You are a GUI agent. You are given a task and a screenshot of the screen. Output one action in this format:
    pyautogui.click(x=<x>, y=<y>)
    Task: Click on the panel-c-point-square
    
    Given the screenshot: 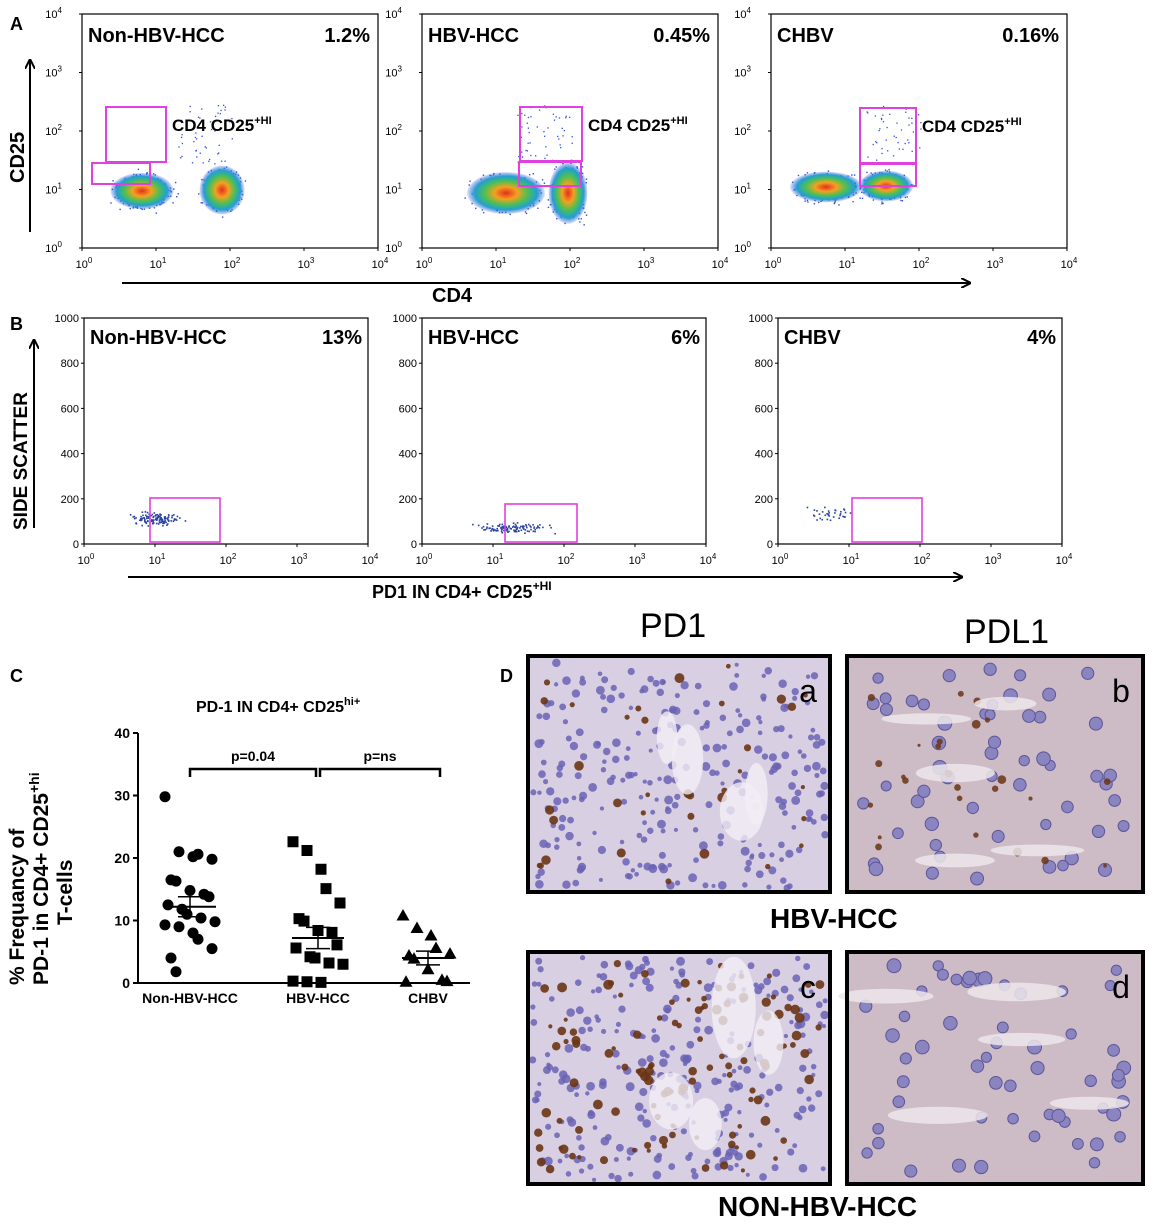 What is the action you would take?
    pyautogui.click(x=337, y=945)
    